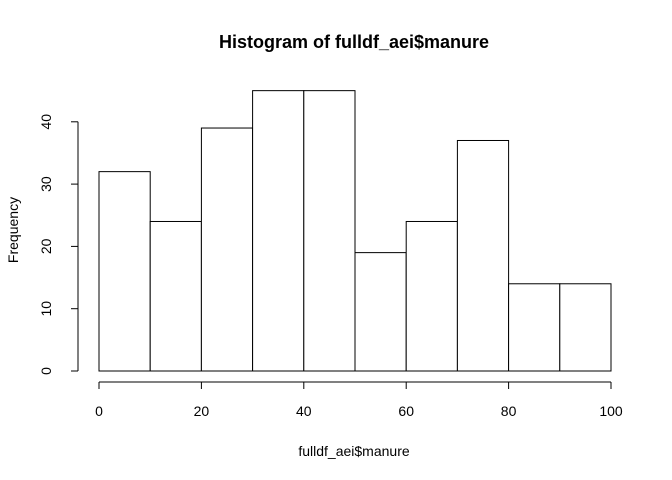  Describe the element at coordinates (202, 411) in the screenshot. I see `x-tick-label: 20` at that location.